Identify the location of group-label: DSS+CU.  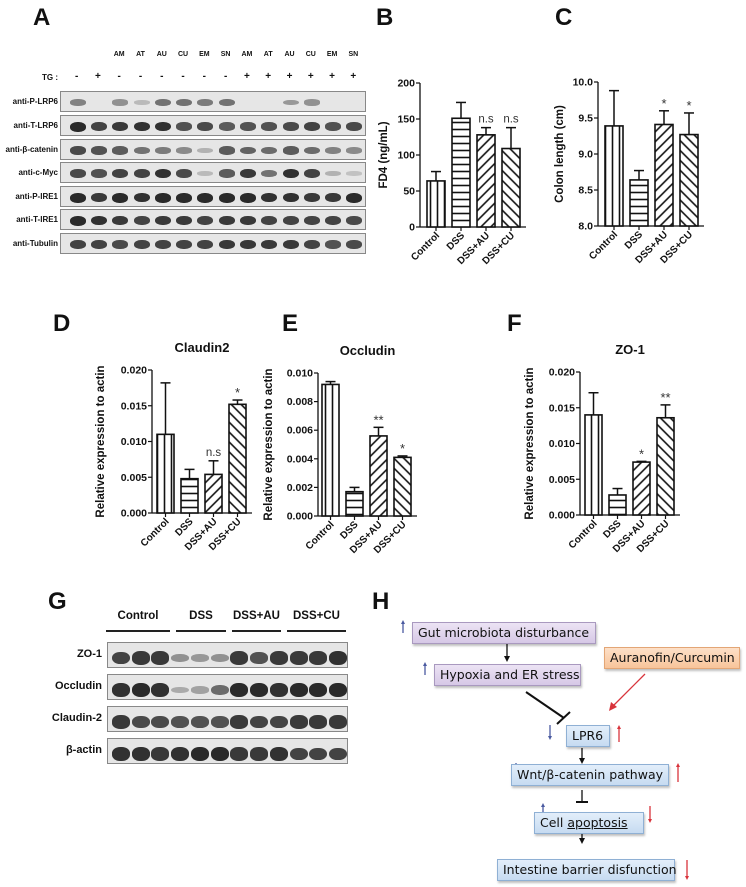
(316, 616).